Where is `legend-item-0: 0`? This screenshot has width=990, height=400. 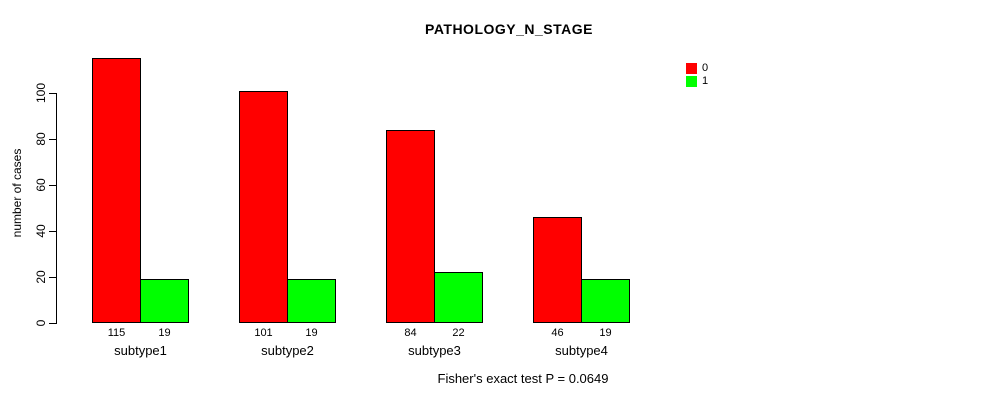
legend-item-0: 0 is located at coordinates (697, 68).